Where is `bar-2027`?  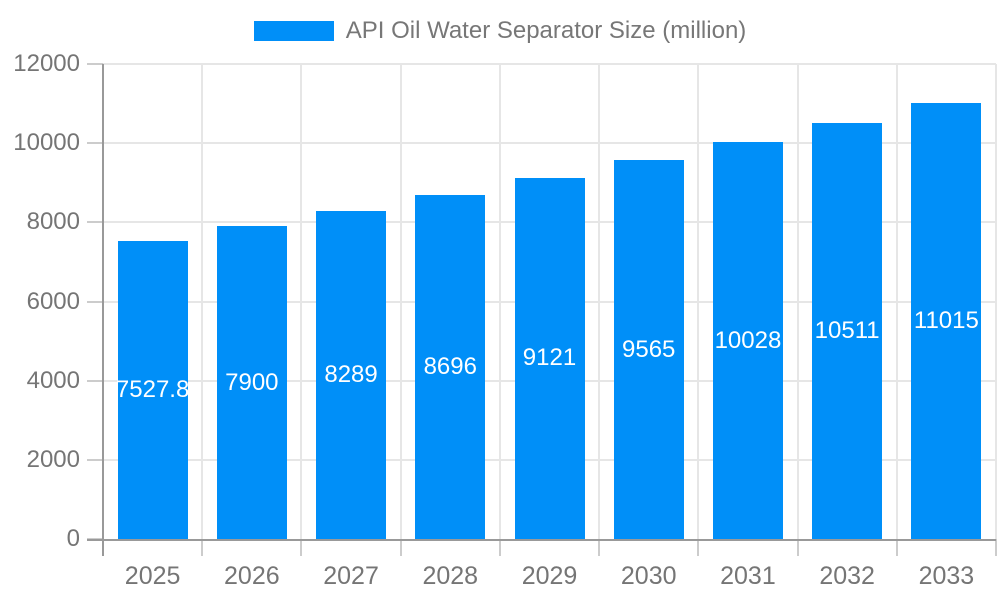
bar-2027 is located at coordinates (351, 374).